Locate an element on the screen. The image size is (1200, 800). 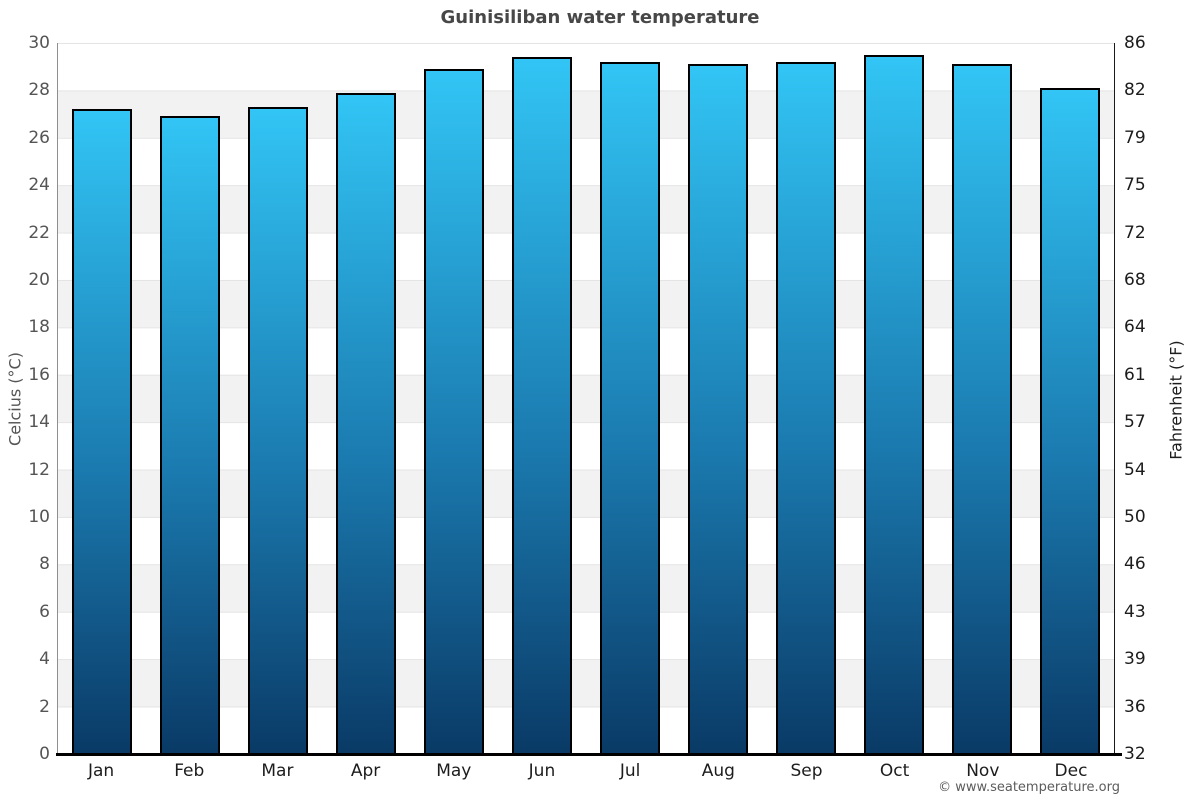
y-tick-f-50: 50 is located at coordinates (1135, 517).